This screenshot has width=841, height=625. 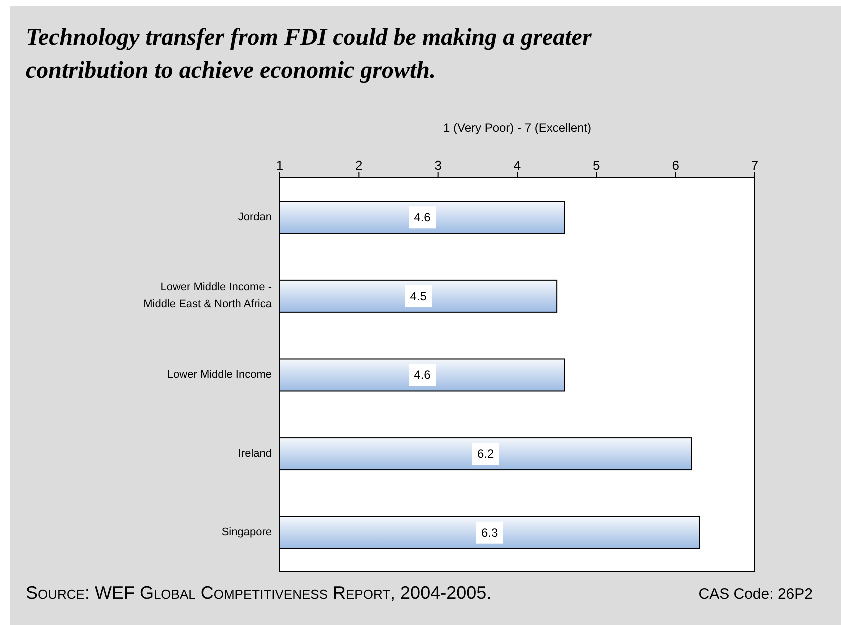 I want to click on text: CAS Code: 26P2, so click(x=755, y=594).